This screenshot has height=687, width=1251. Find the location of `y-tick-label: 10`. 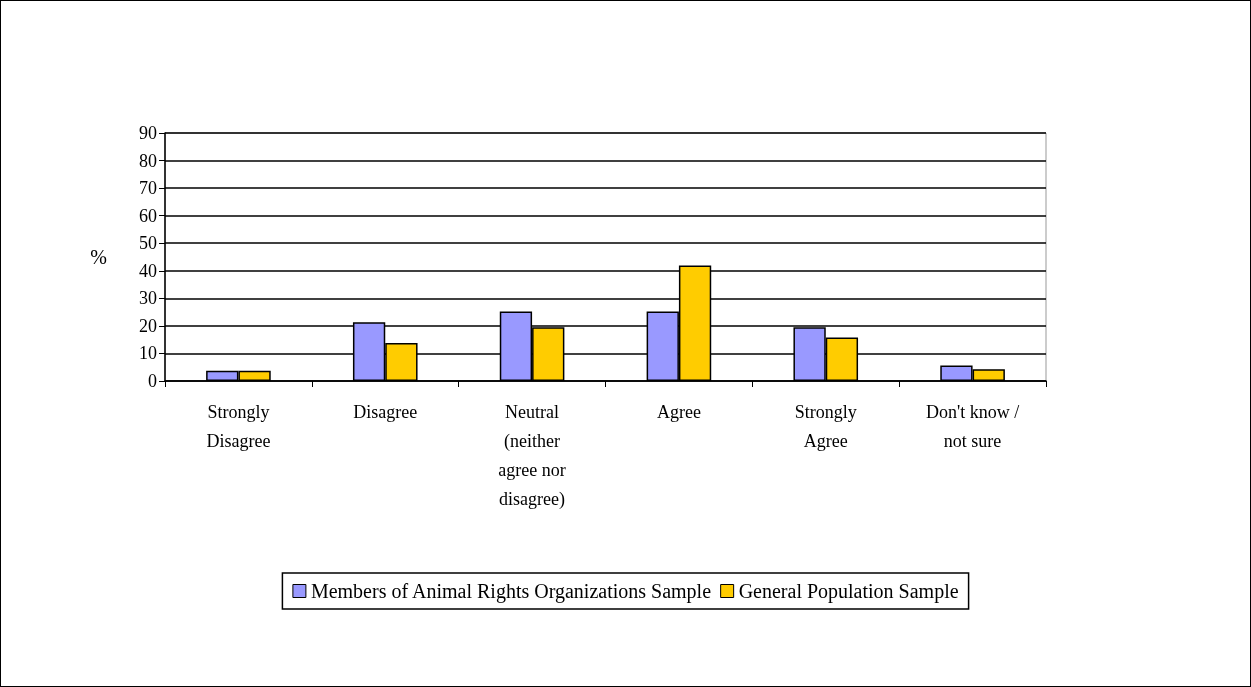

y-tick-label: 10 is located at coordinates (148, 353).